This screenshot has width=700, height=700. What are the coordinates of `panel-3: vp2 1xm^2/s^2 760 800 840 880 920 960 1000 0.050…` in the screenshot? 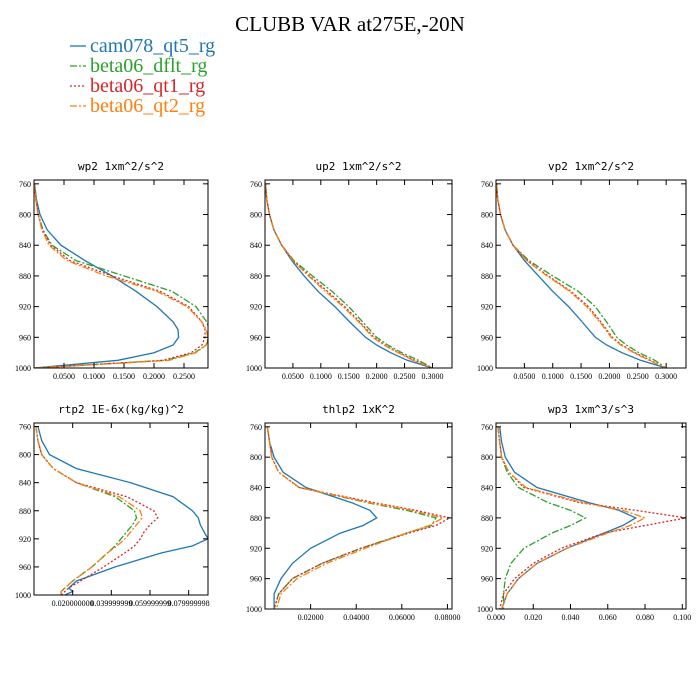 It's located at (582, 270).